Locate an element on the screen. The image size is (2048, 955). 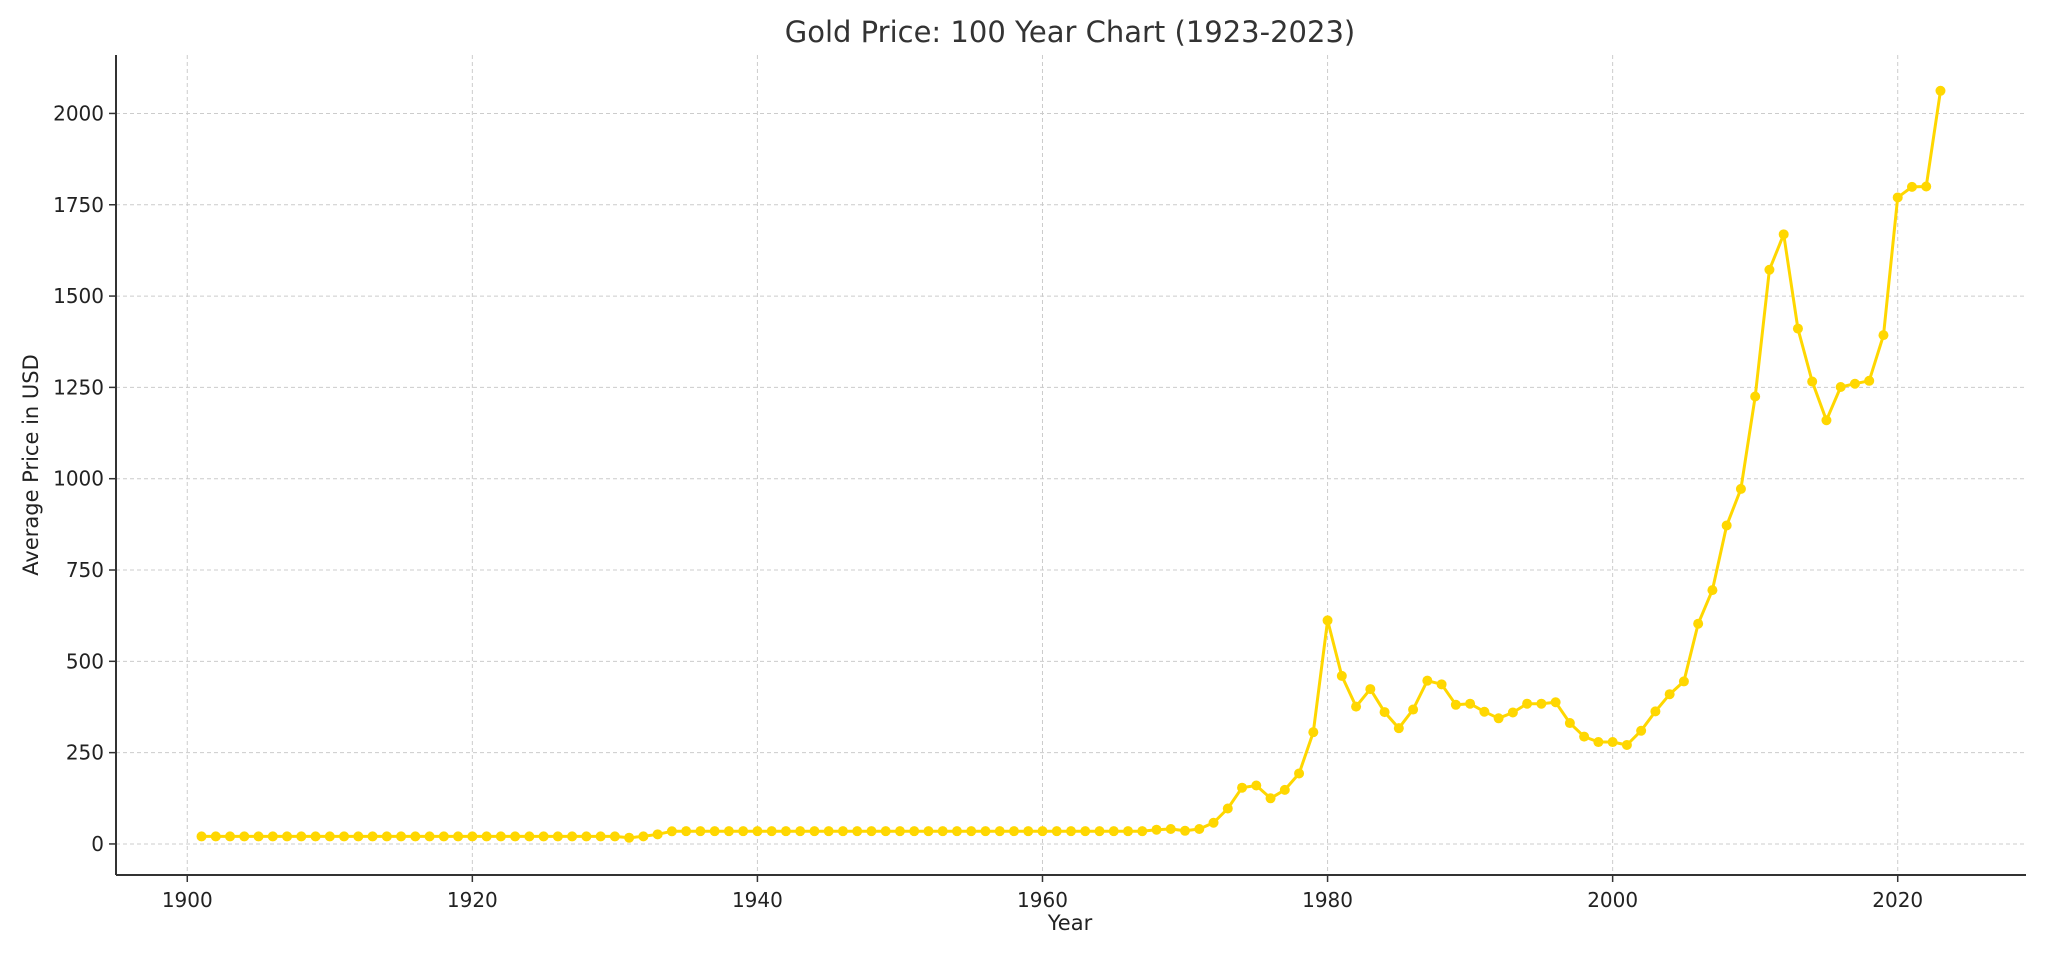
y-tick-label: 2000 is located at coordinates (78, 113).